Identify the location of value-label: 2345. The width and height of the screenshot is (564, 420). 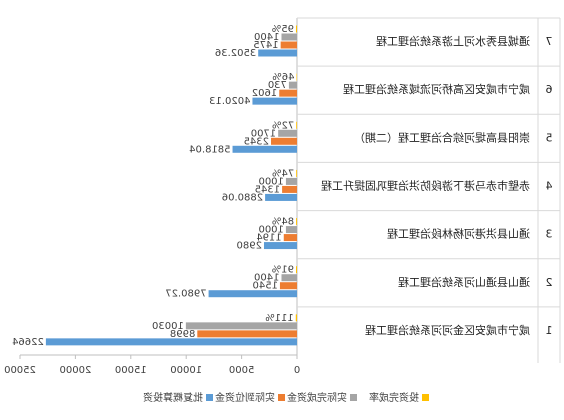
(256, 141).